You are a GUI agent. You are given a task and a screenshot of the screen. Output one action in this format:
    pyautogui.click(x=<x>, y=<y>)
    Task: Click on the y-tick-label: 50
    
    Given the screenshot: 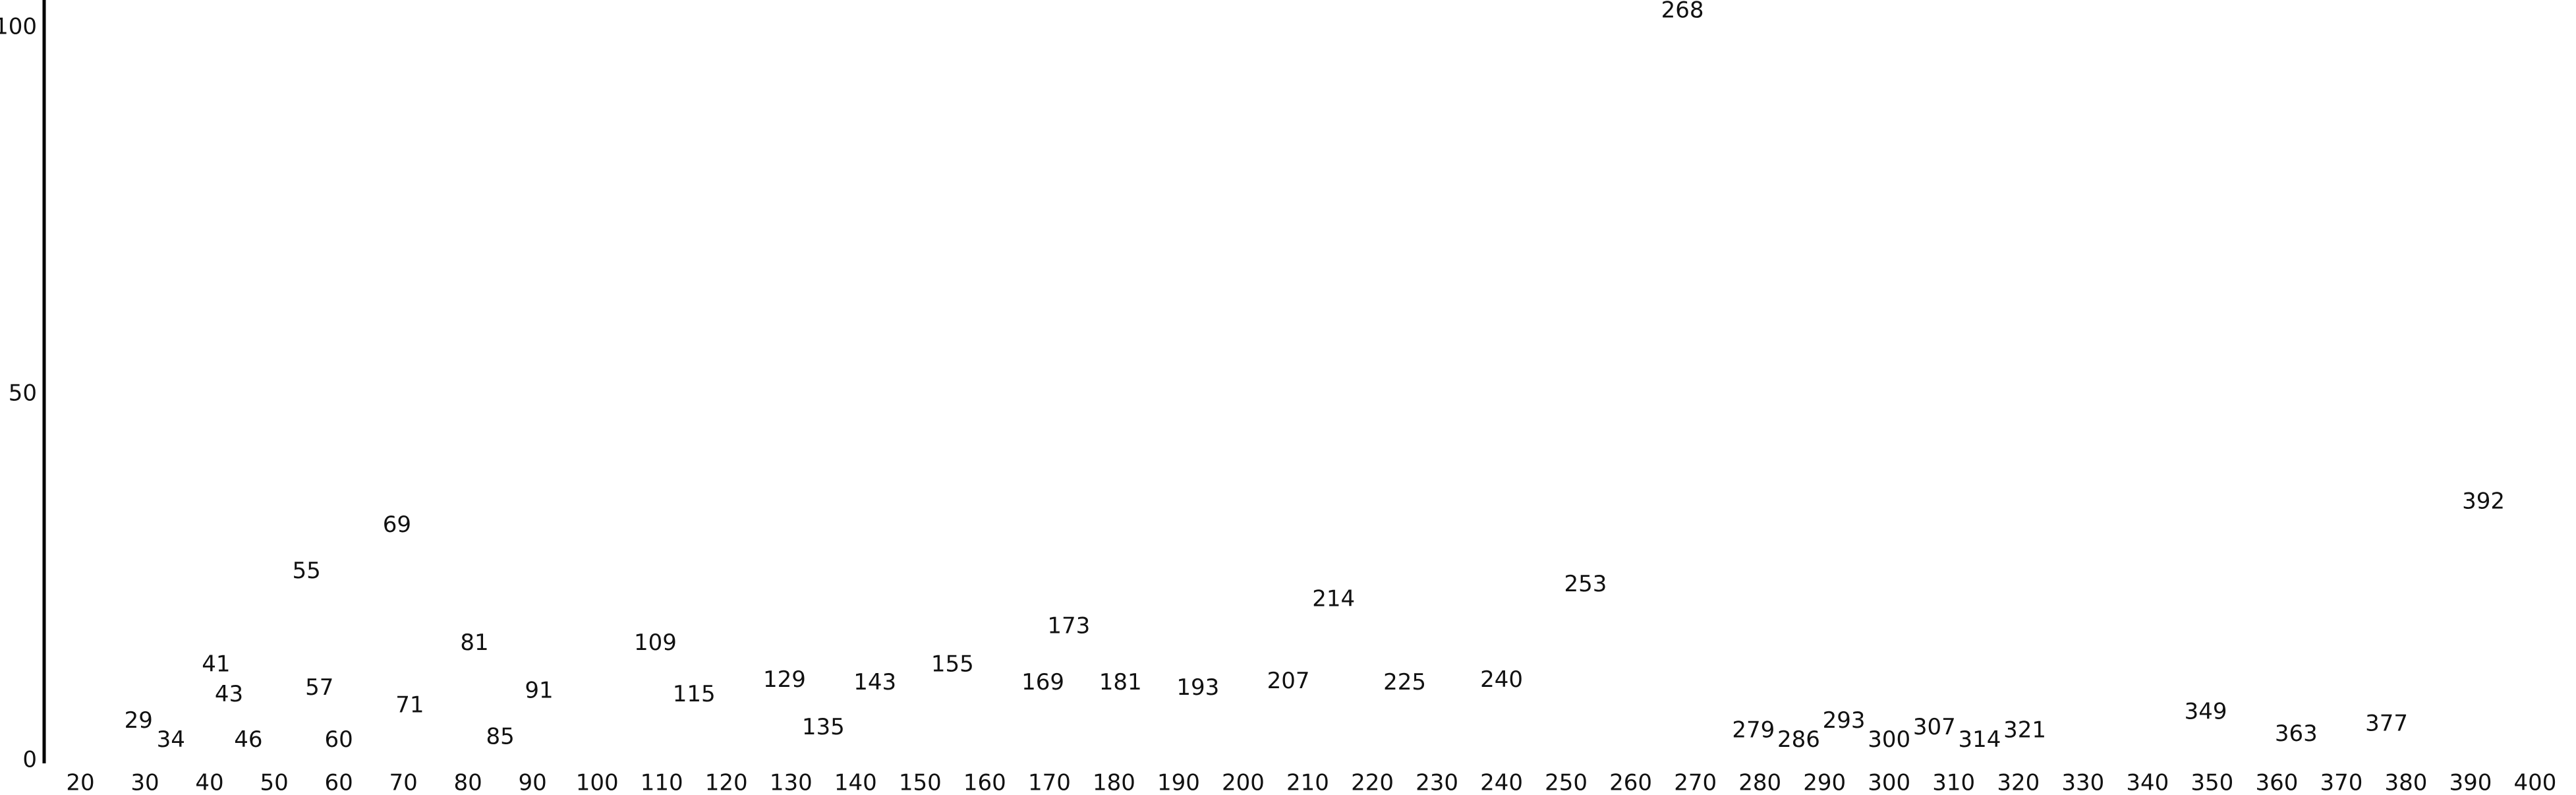 What is the action you would take?
    pyautogui.click(x=23, y=394)
    